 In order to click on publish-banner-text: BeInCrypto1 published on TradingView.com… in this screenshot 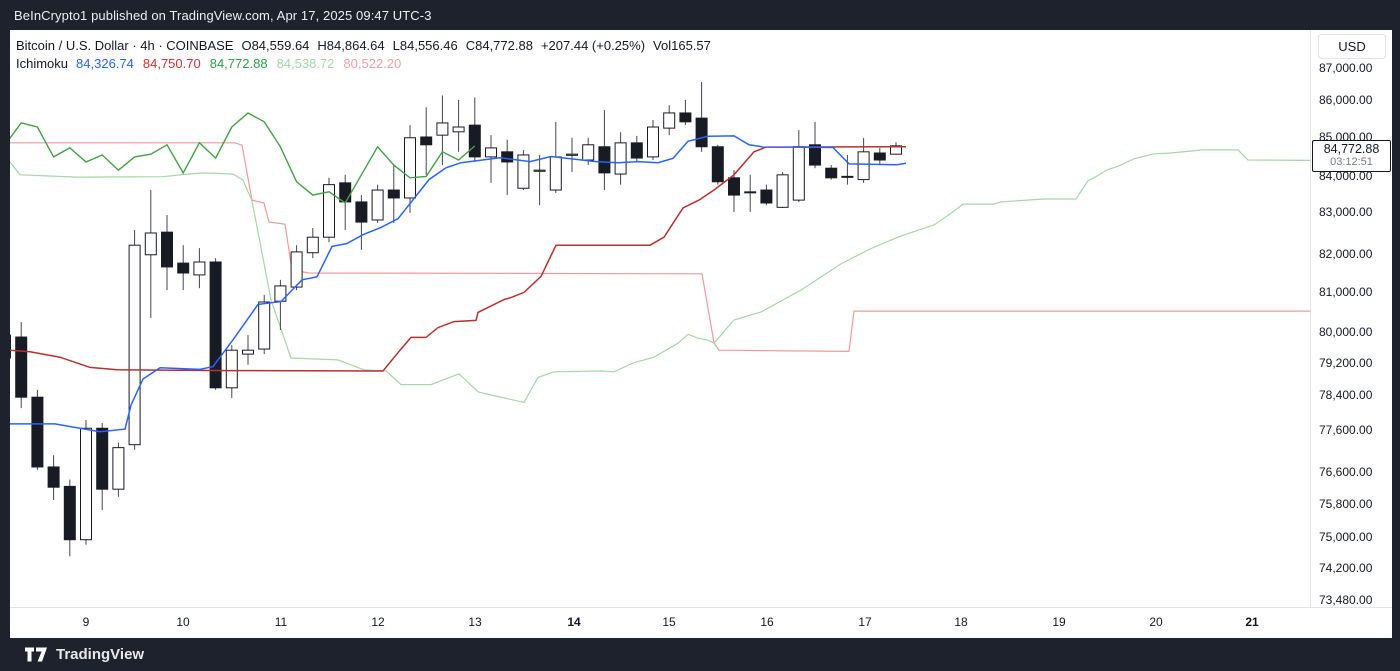, I will do `click(223, 15)`.